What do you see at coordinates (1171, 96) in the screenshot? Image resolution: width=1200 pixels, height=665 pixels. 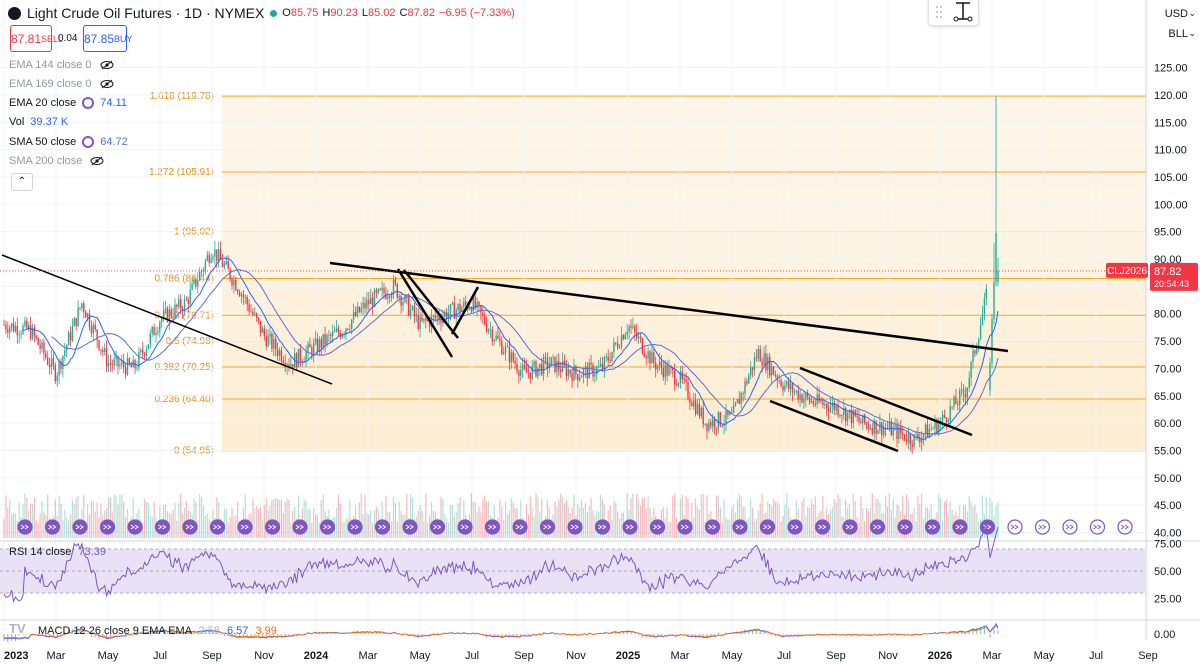 I see `price-tick-label: 120.00` at bounding box center [1171, 96].